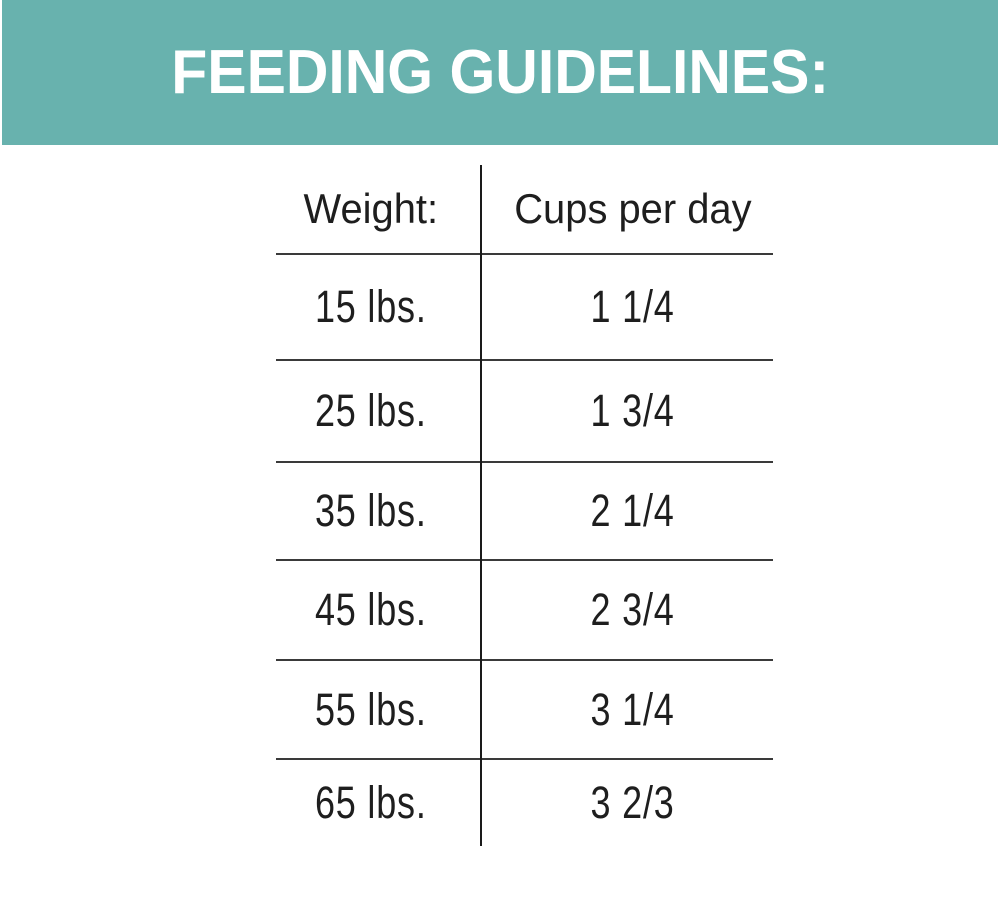 The width and height of the screenshot is (1000, 910). I want to click on weight-value: 65 lbs., so click(370, 802).